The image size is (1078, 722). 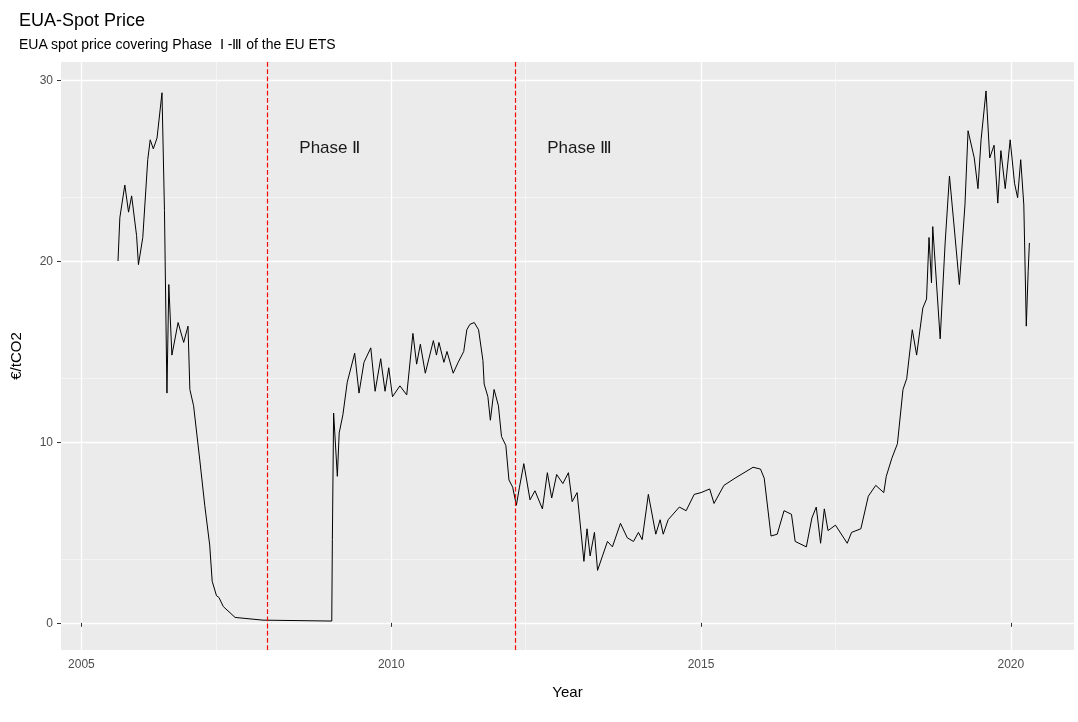 What do you see at coordinates (1011, 664) in the screenshot?
I see `x-tick-label: 2020` at bounding box center [1011, 664].